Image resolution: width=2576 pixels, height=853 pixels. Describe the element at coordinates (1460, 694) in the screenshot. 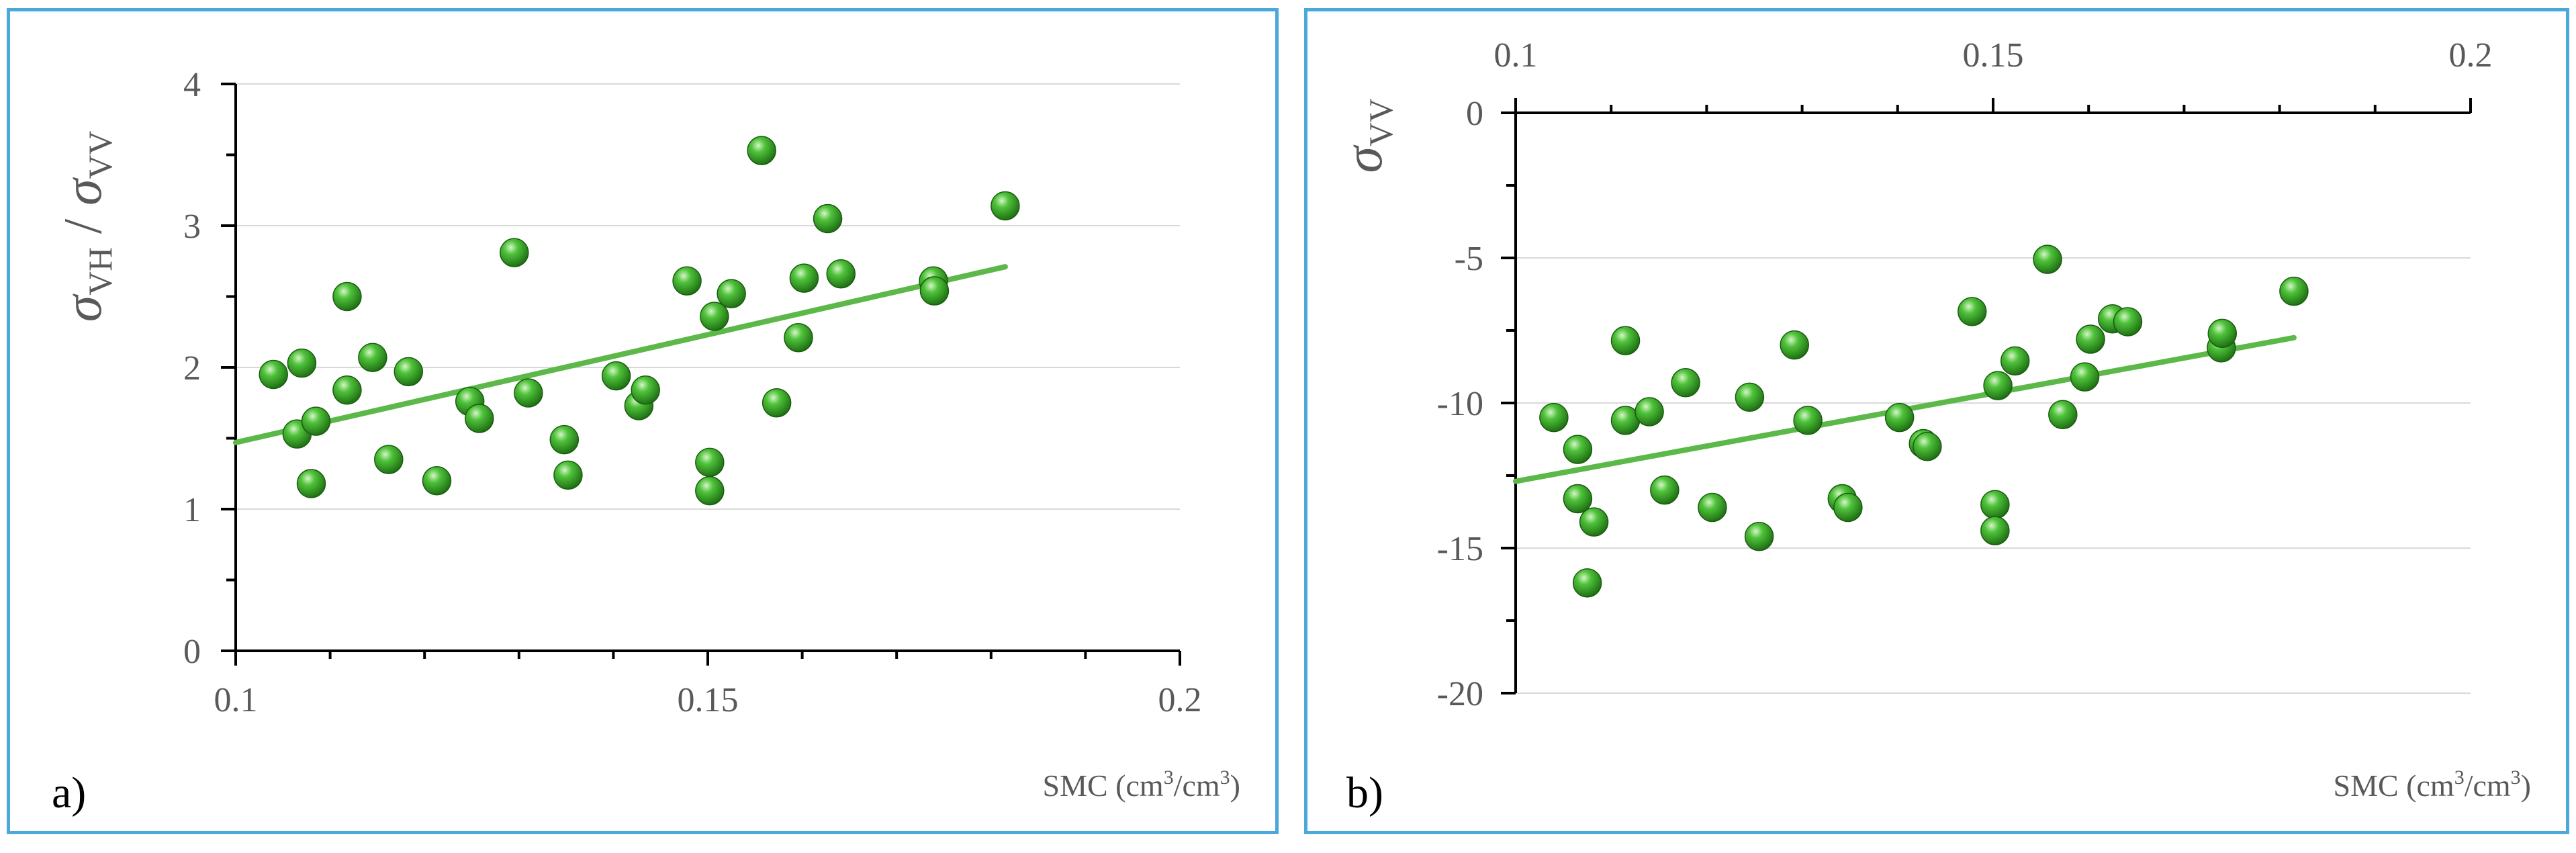

I see `y-tick-label-b-0: -20` at that location.